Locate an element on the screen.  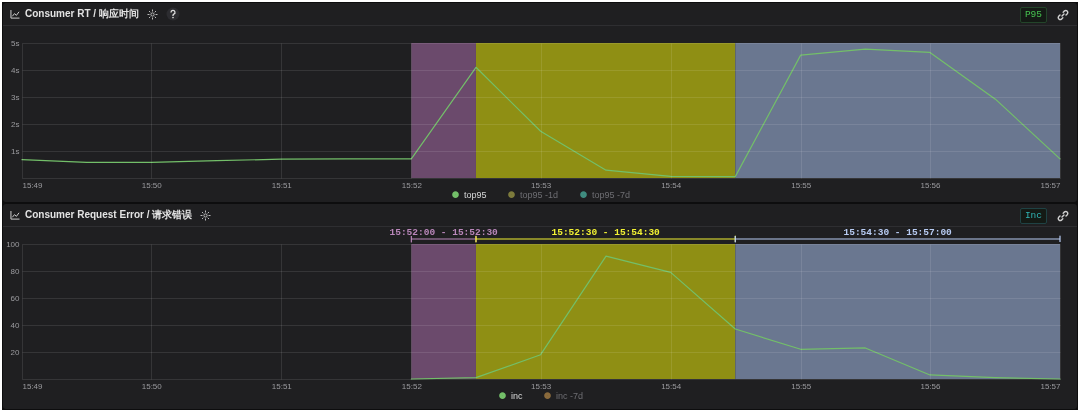
chart-title: Consumer RT / 响应时间 is located at coordinates (82, 14).